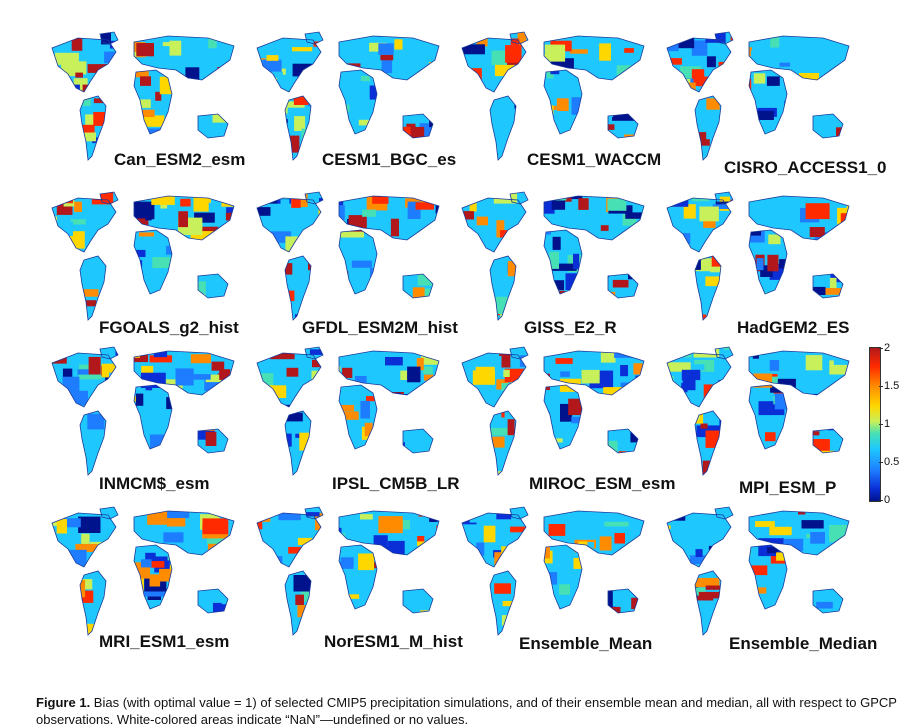 The height and width of the screenshot is (728, 917). Describe the element at coordinates (179, 159) in the screenshot. I see `panel-label: Can_ESM2_esm` at that location.